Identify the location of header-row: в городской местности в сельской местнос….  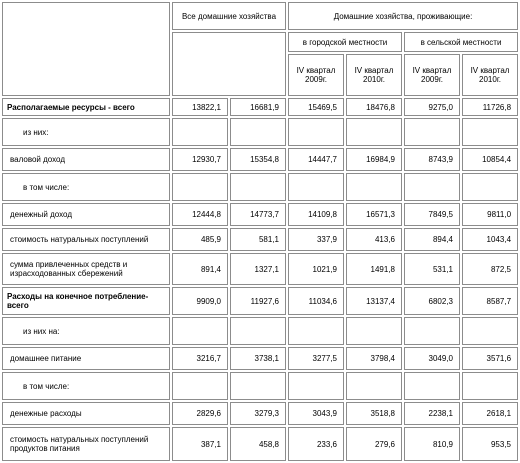
(261, 64).